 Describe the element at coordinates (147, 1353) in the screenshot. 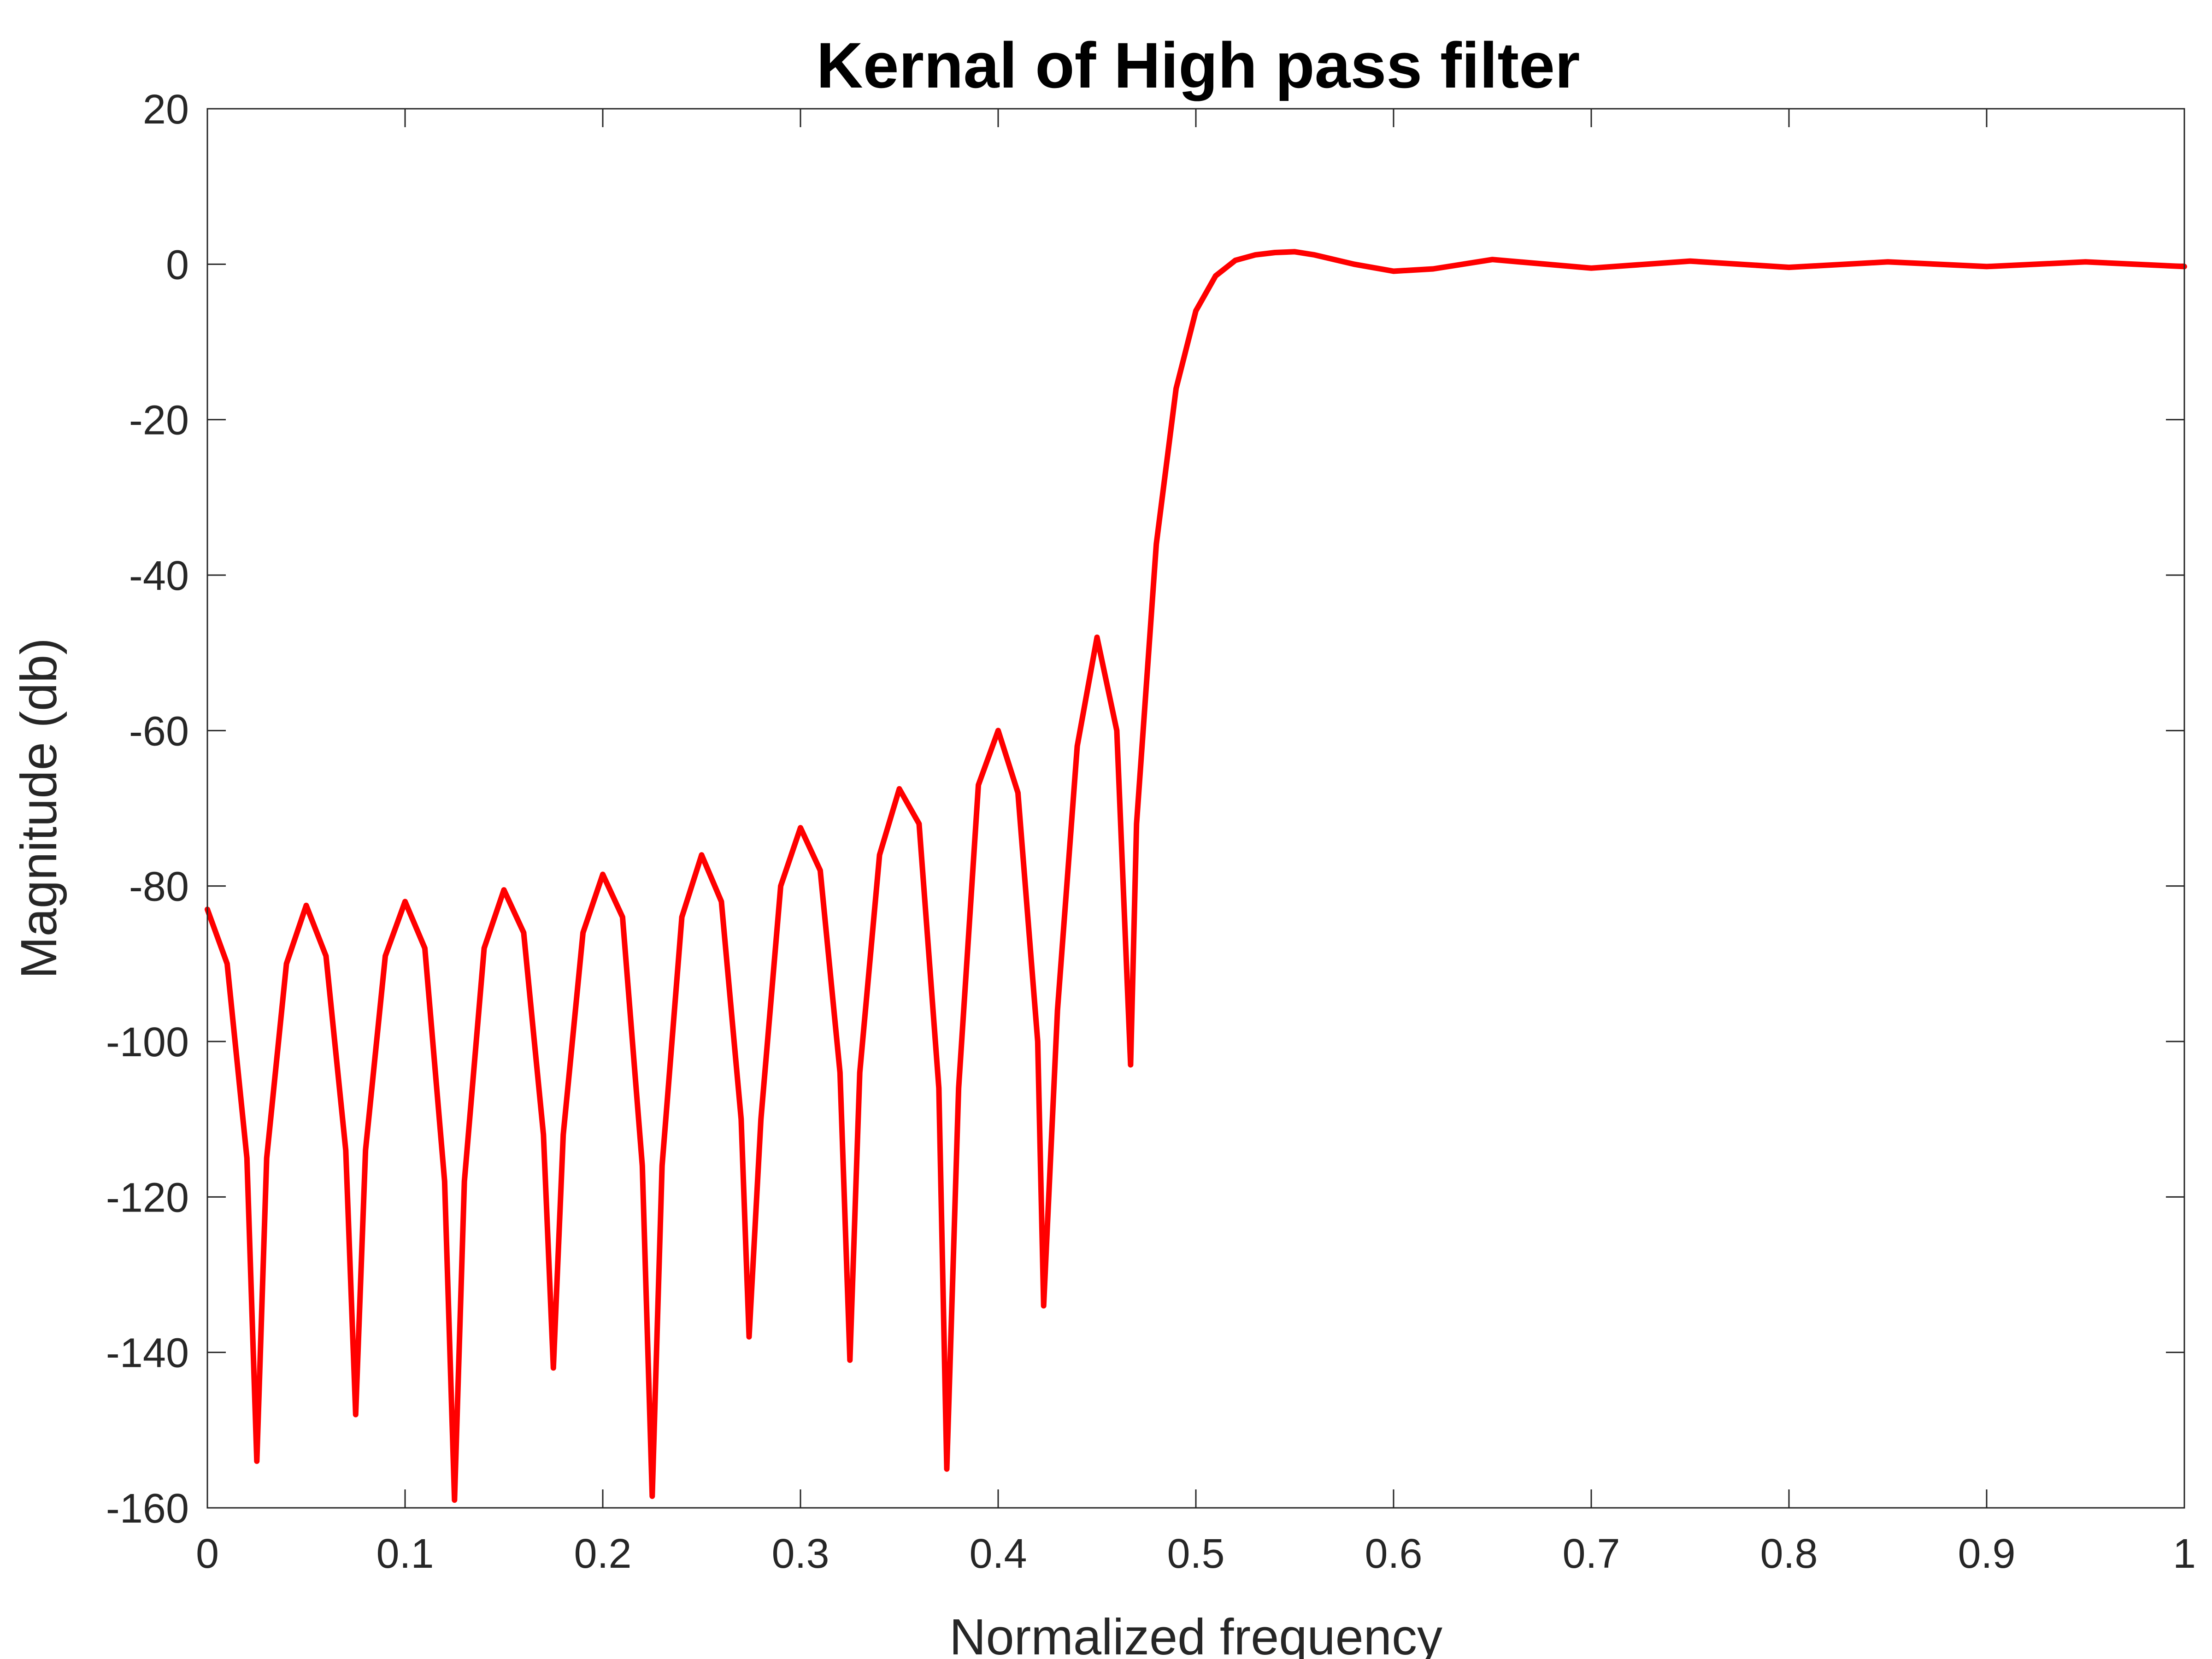

I see `y-tick-label: -140` at that location.